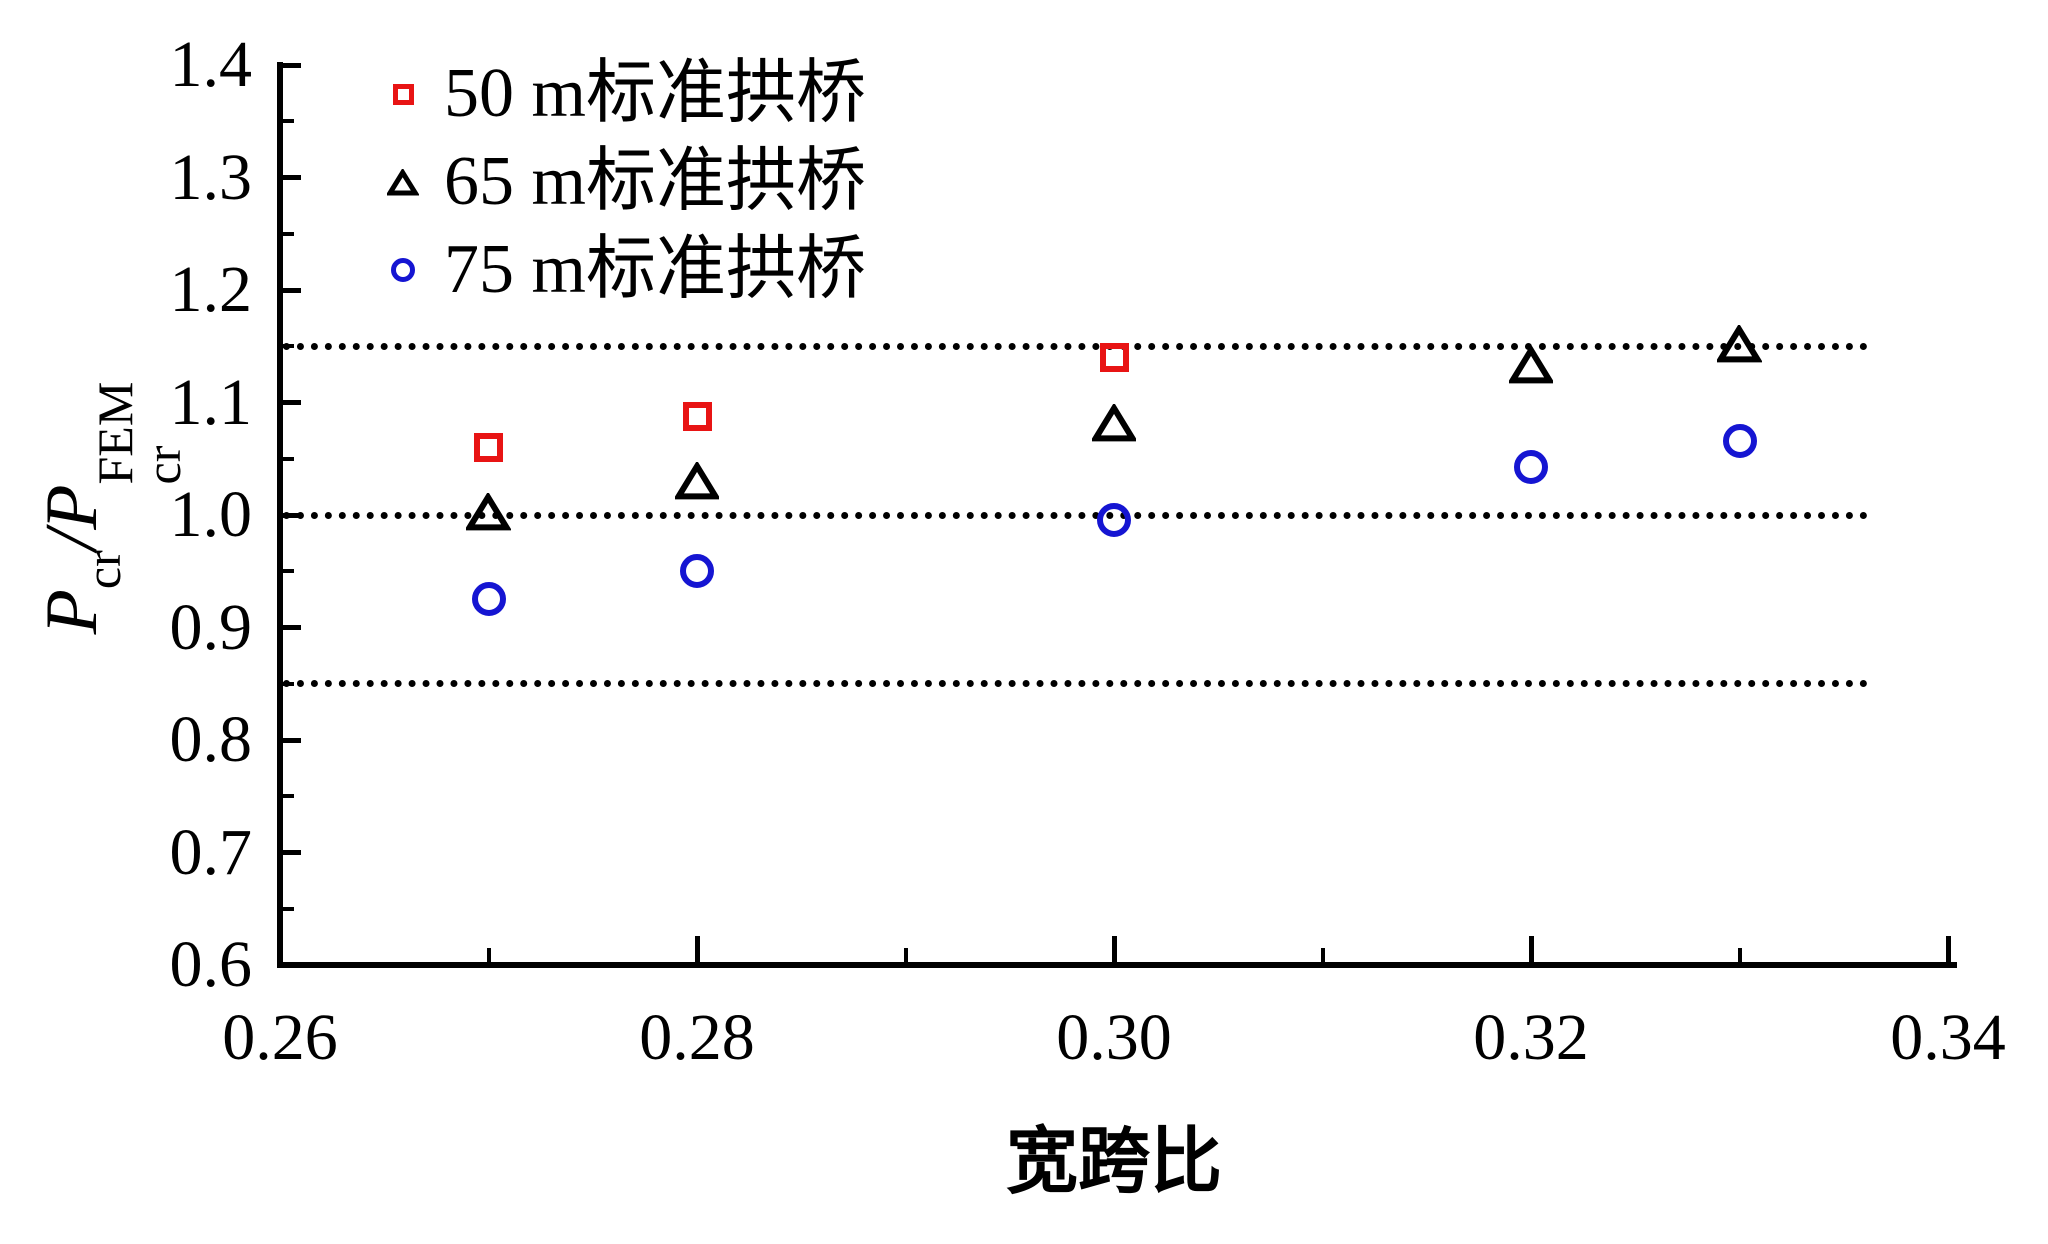 The image size is (2048, 1244). I want to click on legend-circle-marker-icon, so click(403, 270).